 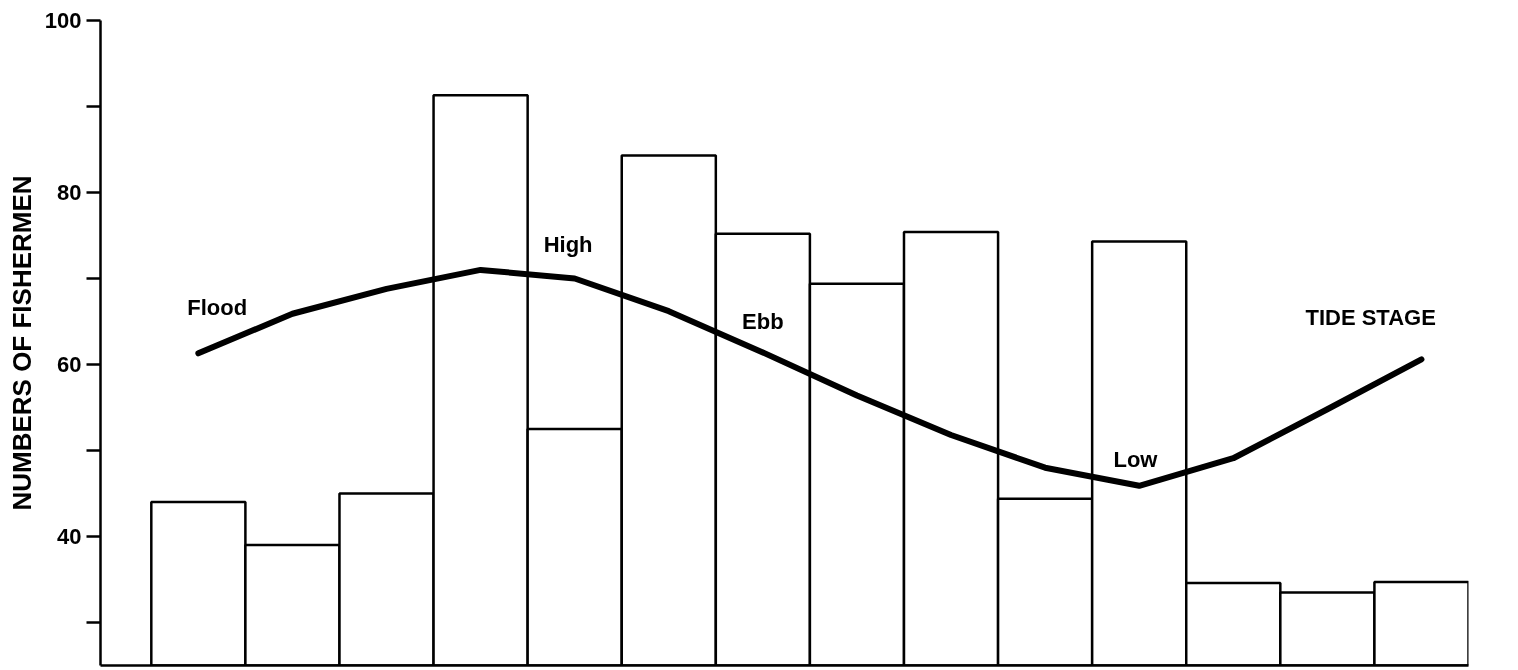 I want to click on annotation: TIDE STAGE, so click(x=1370, y=317).